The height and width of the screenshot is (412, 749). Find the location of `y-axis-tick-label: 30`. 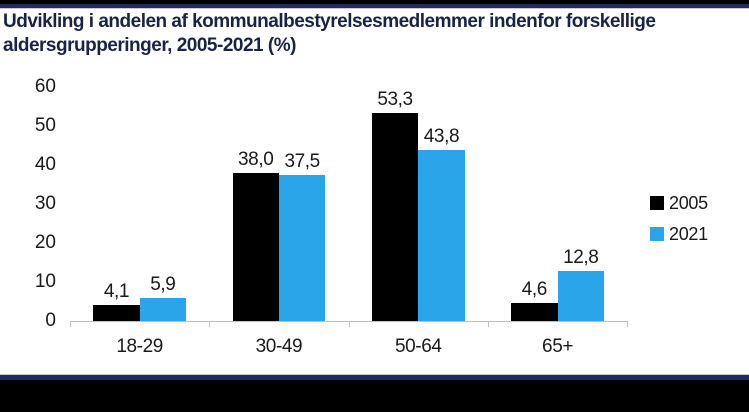

y-axis-tick-label: 30 is located at coordinates (45, 203).